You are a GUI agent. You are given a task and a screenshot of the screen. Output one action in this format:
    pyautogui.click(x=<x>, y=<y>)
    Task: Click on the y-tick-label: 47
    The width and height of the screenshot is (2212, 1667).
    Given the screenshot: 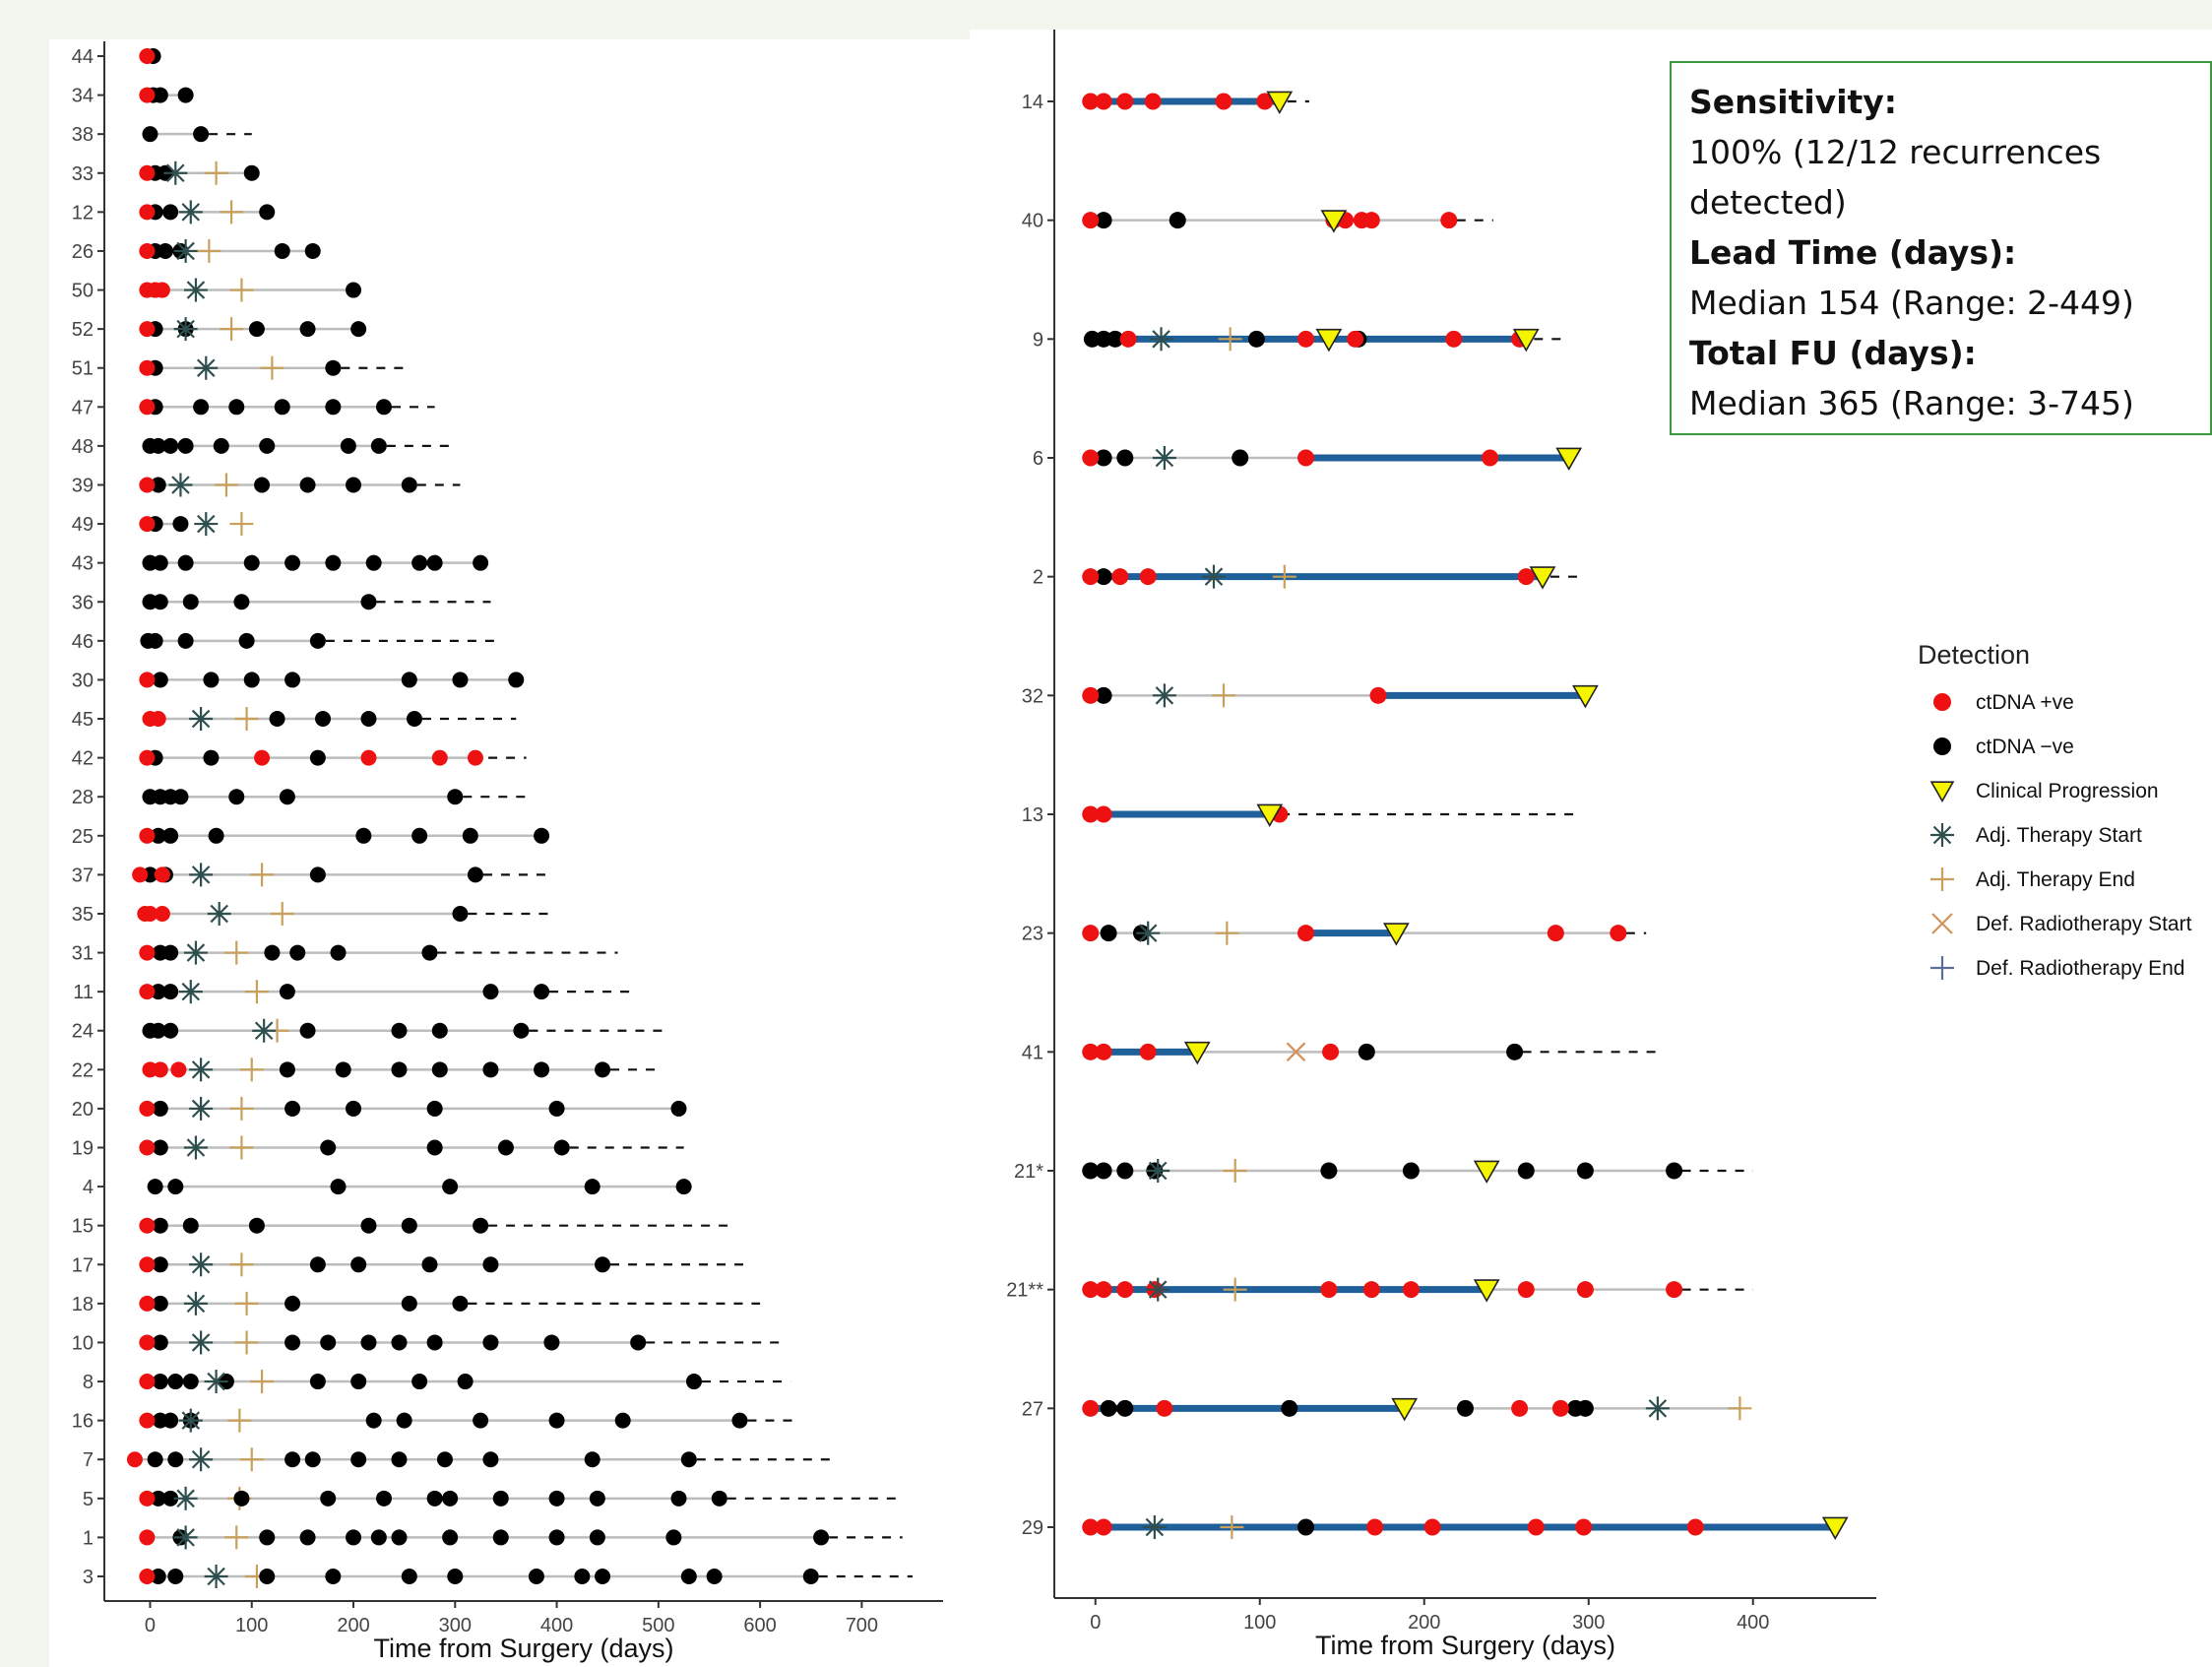 What is the action you would take?
    pyautogui.click(x=83, y=408)
    